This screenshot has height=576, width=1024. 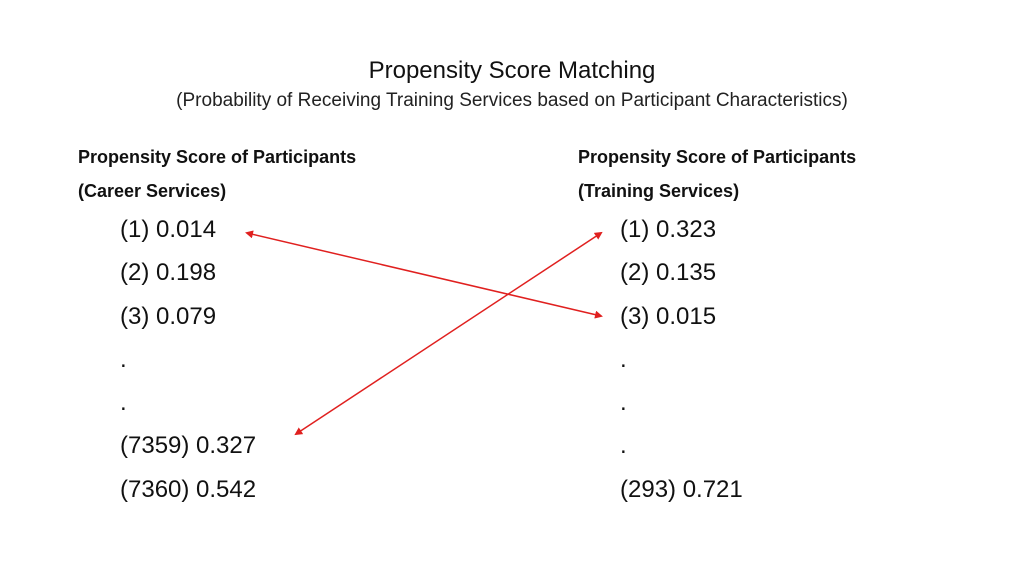 What do you see at coordinates (217, 157) in the screenshot?
I see `left-heading-line1: Propensity Score of Participants` at bounding box center [217, 157].